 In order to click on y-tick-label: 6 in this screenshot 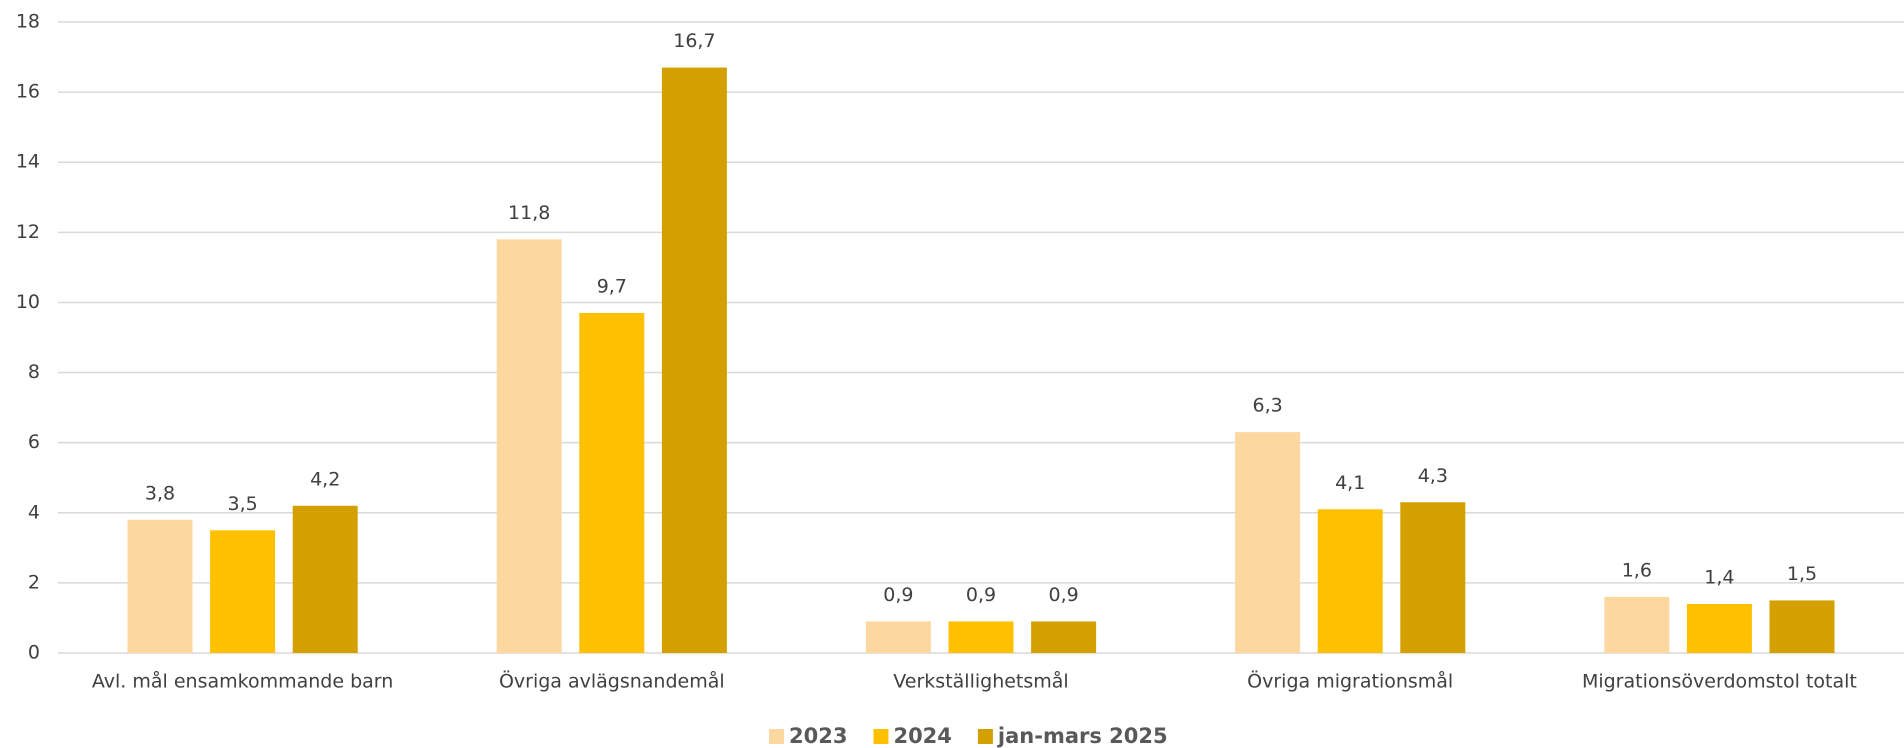, I will do `click(34, 442)`.